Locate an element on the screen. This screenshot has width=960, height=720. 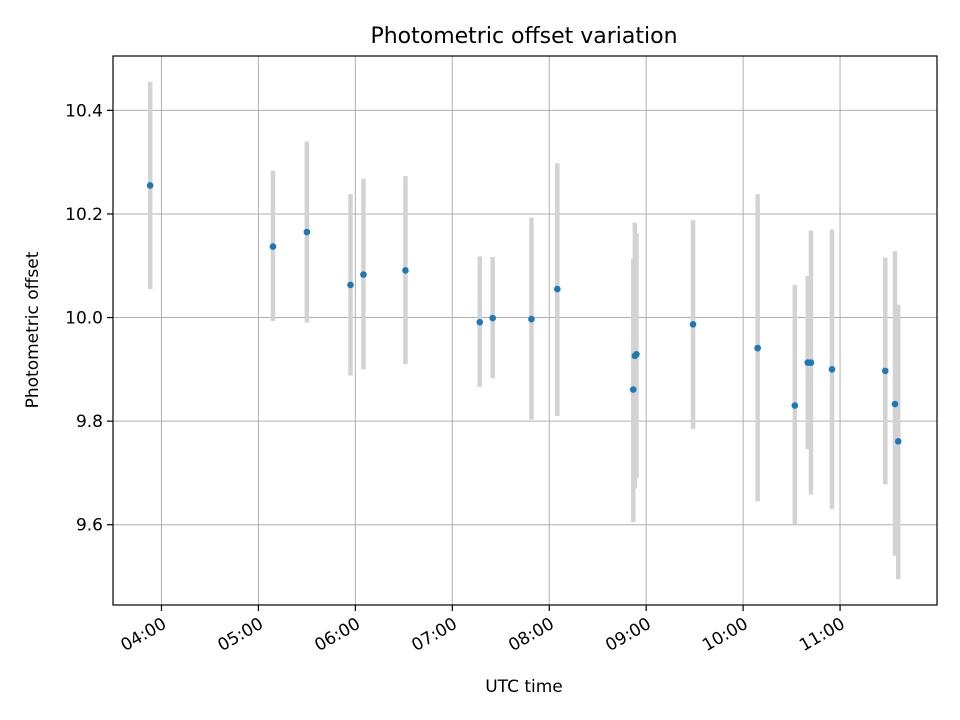
x-tick-label: 05:00 is located at coordinates (240, 635).